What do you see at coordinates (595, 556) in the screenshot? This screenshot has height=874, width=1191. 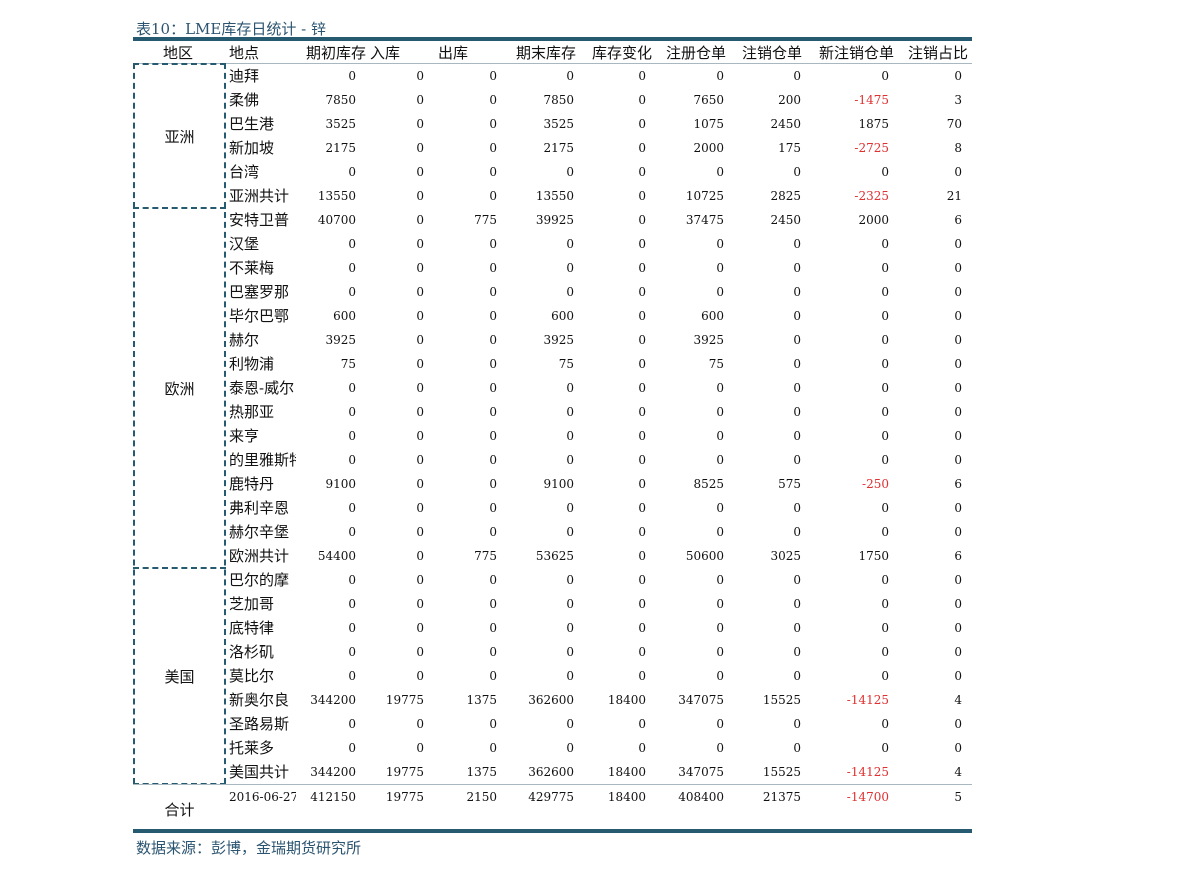 I see `table-row: 欧洲共计 54400 0 775 53625 0 50600 3025 1750 6` at bounding box center [595, 556].